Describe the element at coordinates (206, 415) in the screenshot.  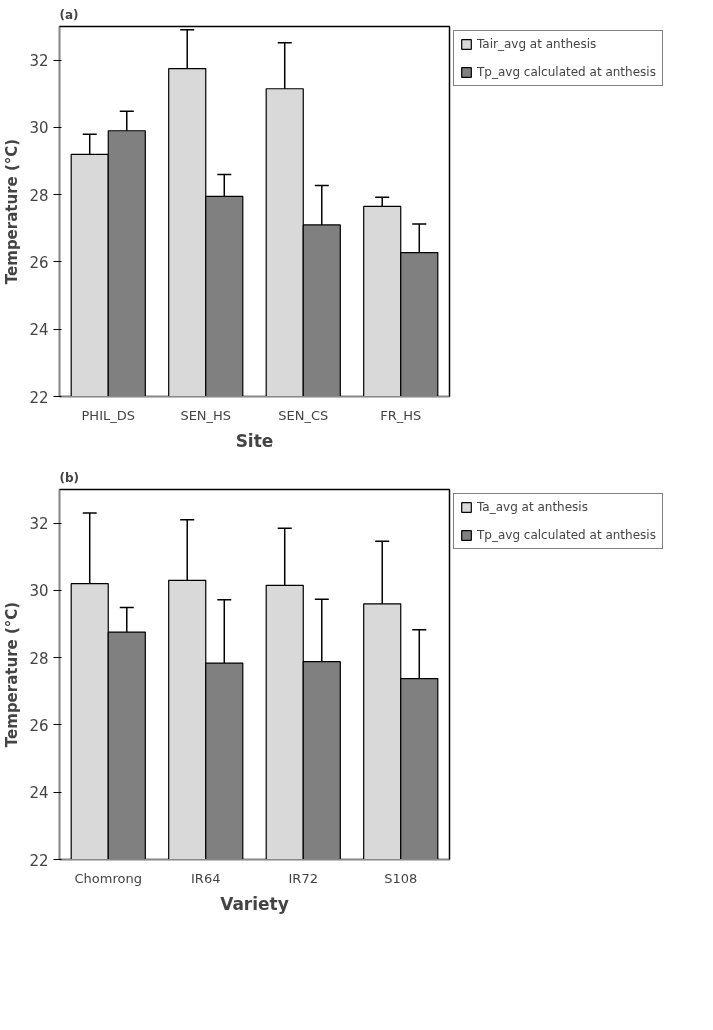
I see `x-tick-label: SEN_HS` at that location.